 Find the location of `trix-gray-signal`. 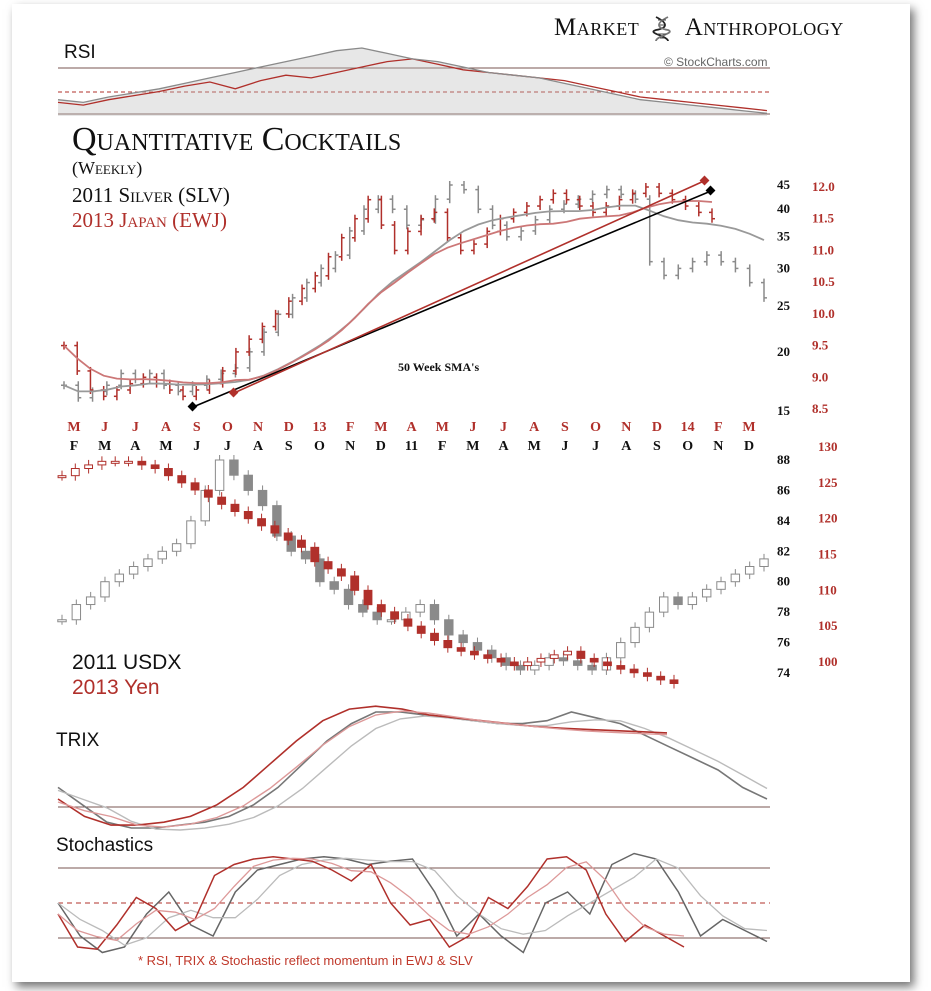

trix-gray-signal is located at coordinates (412, 773).